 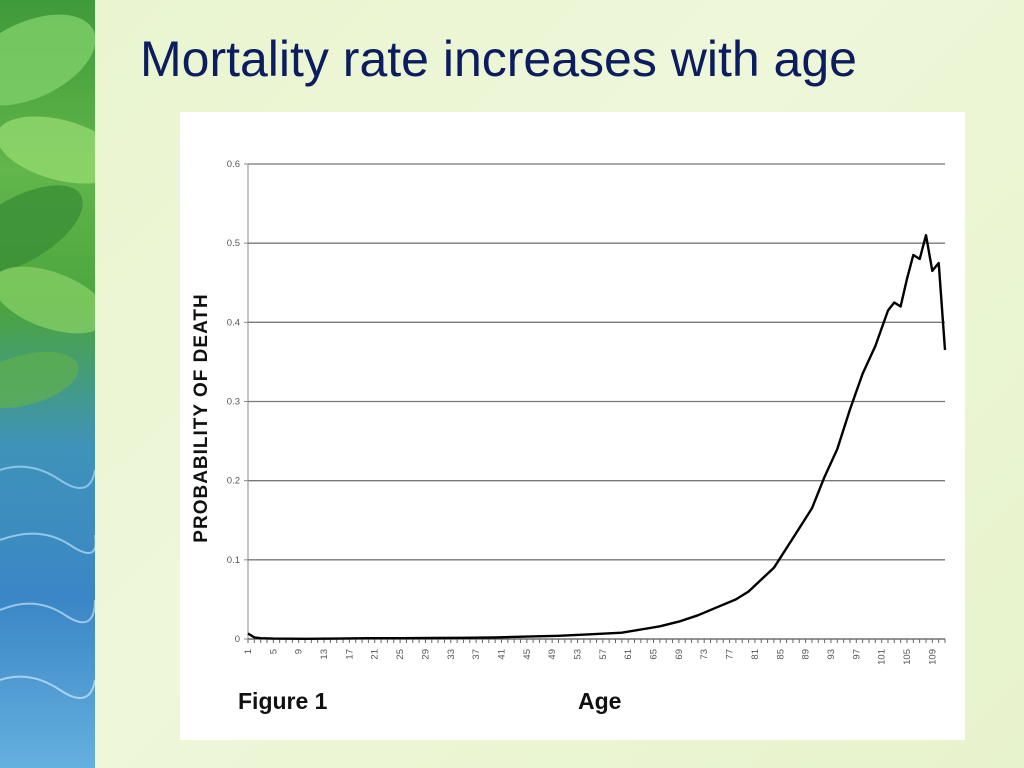 What do you see at coordinates (324, 654) in the screenshot?
I see `x-tick-label: 13` at bounding box center [324, 654].